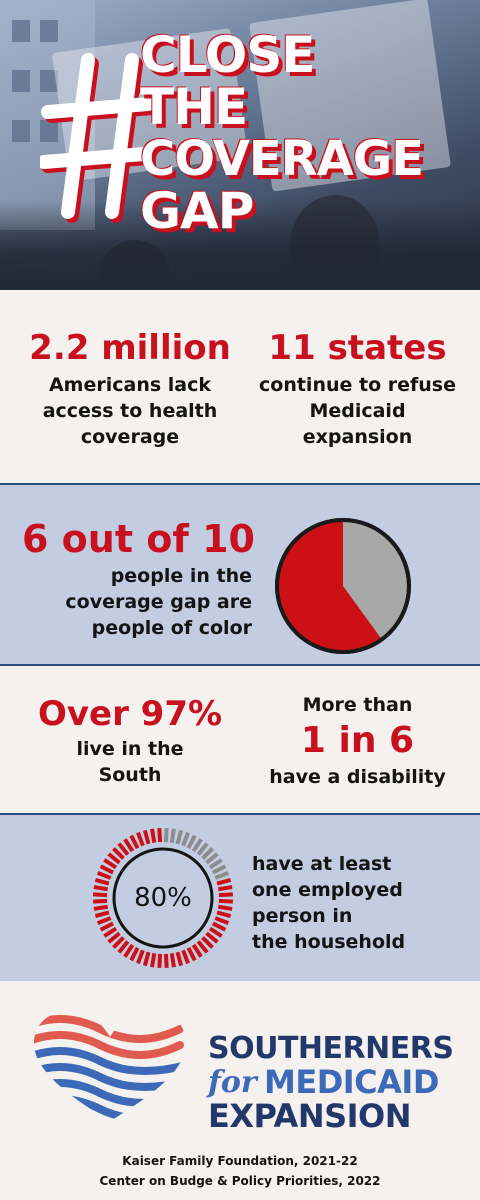 This screenshot has height=1200, width=480. What do you see at coordinates (99, 138) in the screenshot?
I see `hashtag-icon` at bounding box center [99, 138].